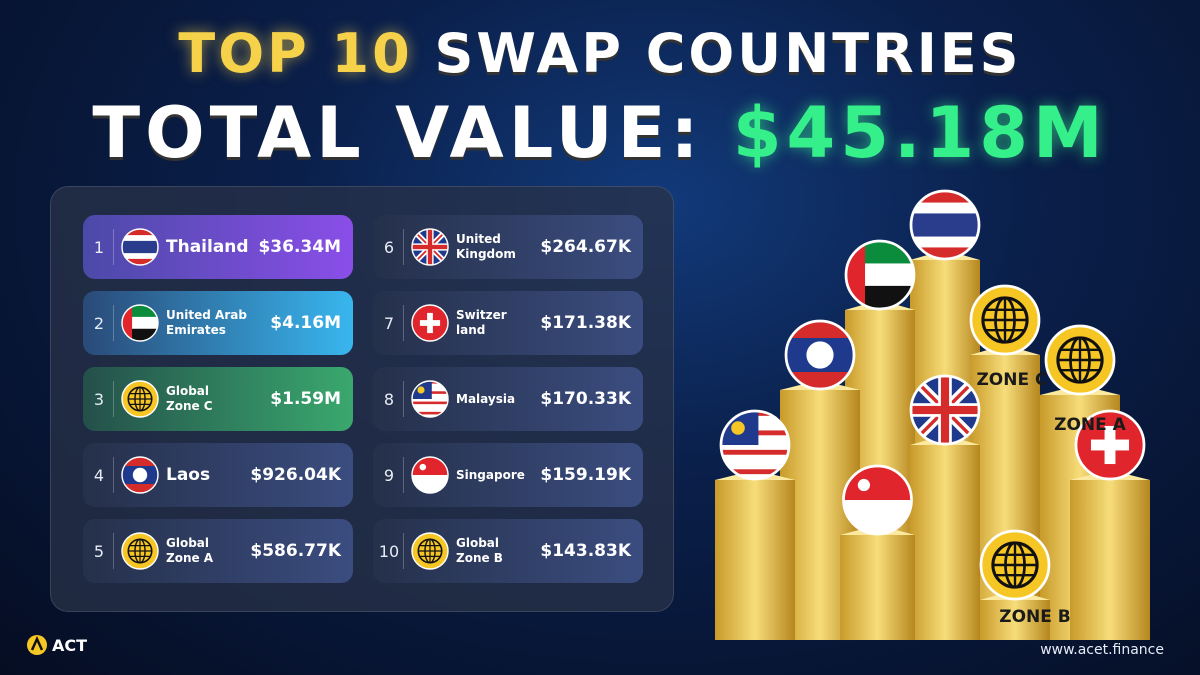  Describe the element at coordinates (295, 53) in the screenshot. I see `title-highlight: TOP 10` at that location.